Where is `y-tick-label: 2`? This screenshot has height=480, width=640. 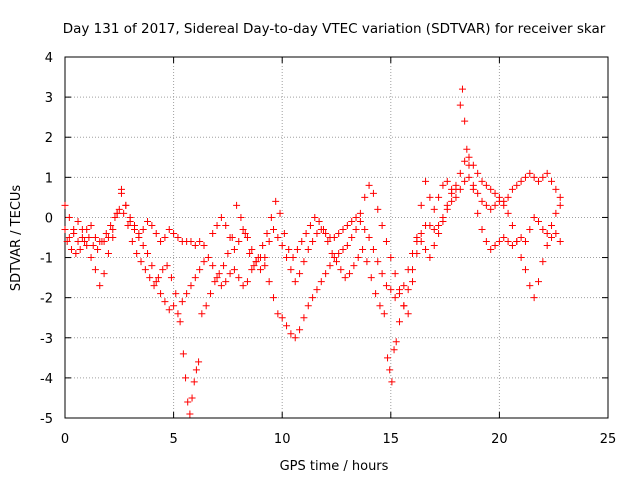
y-tick-label: 2 is located at coordinates (49, 138).